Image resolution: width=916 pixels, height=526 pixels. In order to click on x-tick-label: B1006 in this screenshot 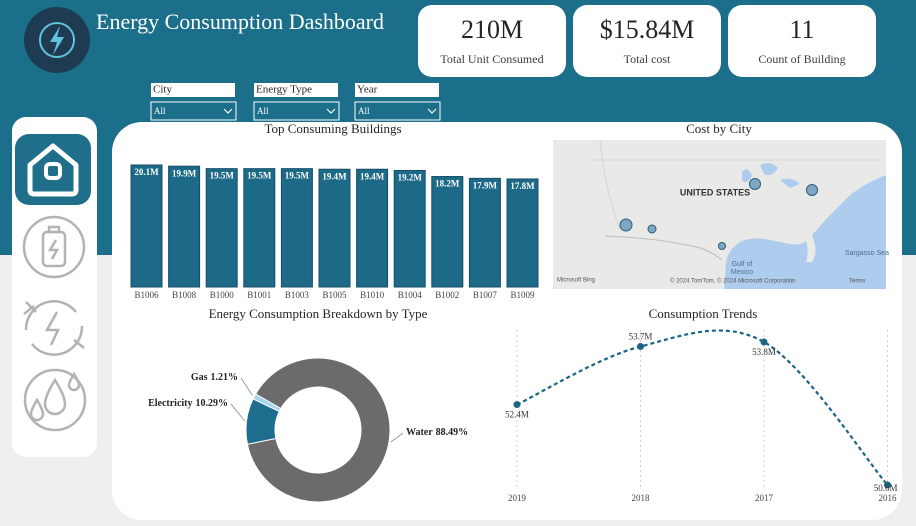, I will do `click(146, 295)`.